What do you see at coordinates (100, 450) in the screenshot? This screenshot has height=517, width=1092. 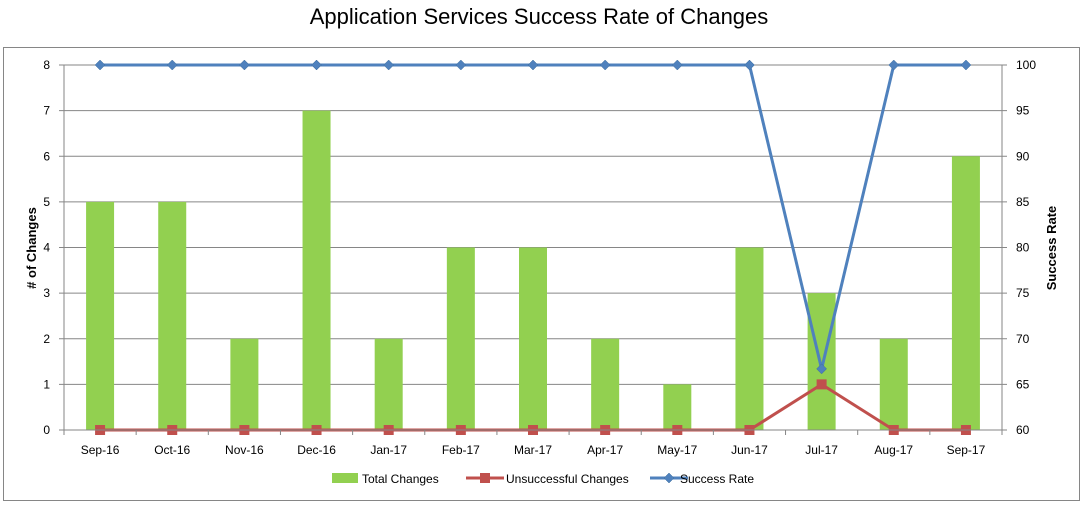 I see `x-tick-label: Sep-16` at bounding box center [100, 450].